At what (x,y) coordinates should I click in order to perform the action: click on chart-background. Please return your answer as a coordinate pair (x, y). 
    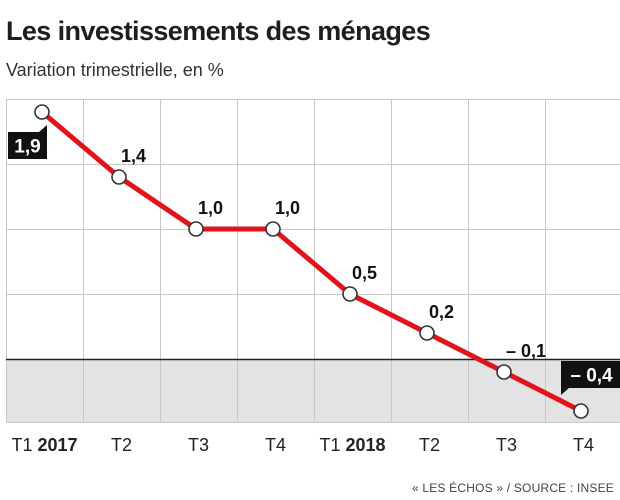
    Looking at the image, I should click on (313, 390).